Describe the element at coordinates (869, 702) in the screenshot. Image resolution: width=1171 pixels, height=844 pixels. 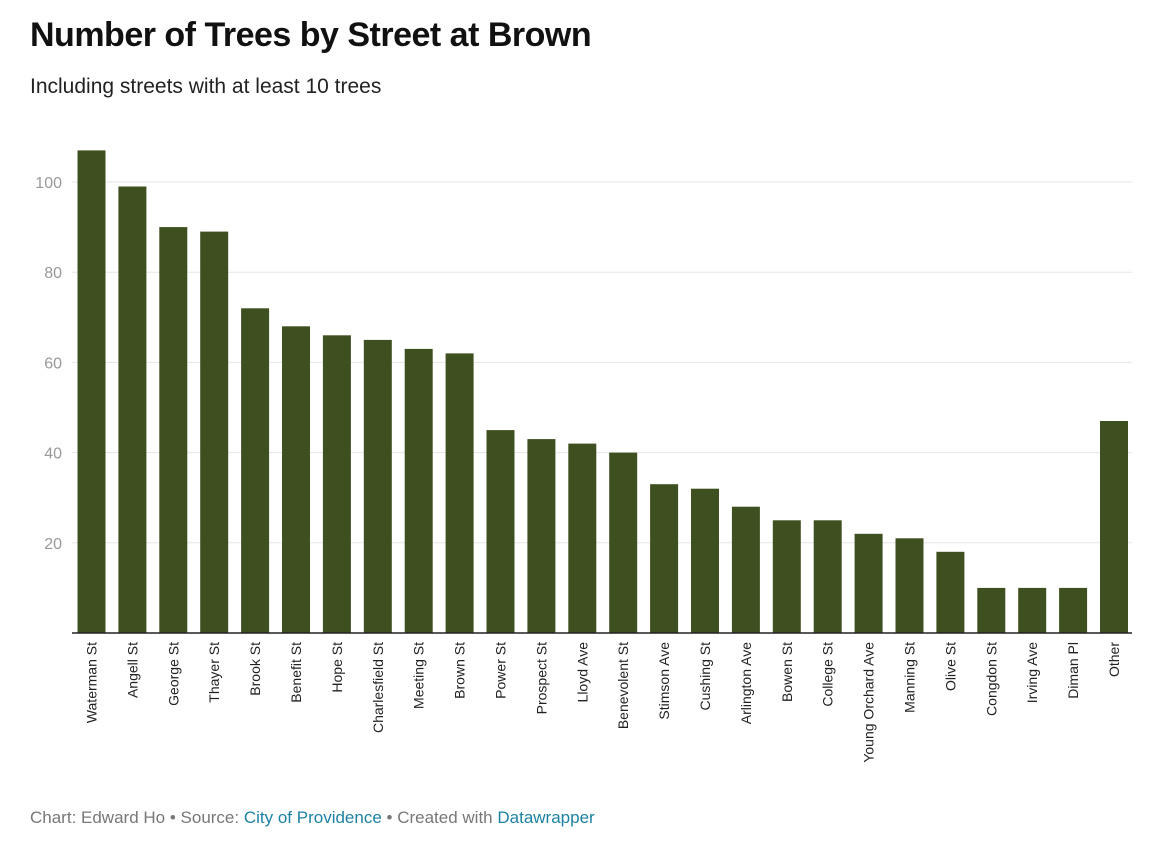
I see `x-tick-label-young-orchard-ave: Young Orchard Ave` at that location.